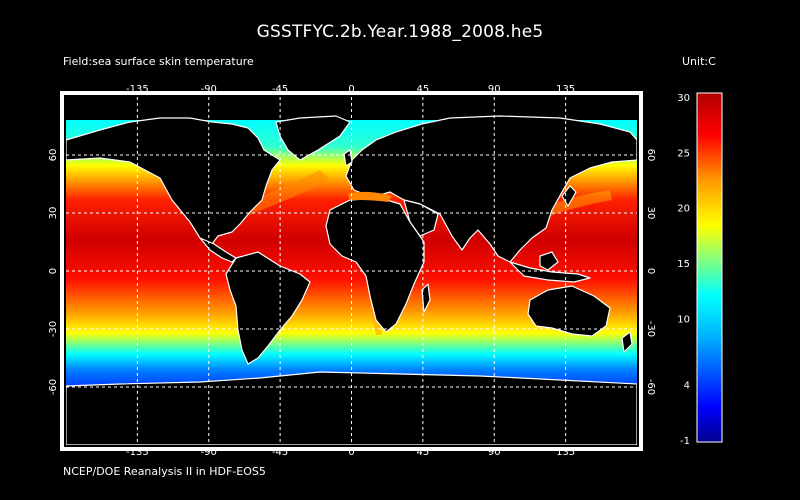 The image size is (800, 500). What do you see at coordinates (550, 272) in the screenshot?
I see `indonesia-landmass` at bounding box center [550, 272].